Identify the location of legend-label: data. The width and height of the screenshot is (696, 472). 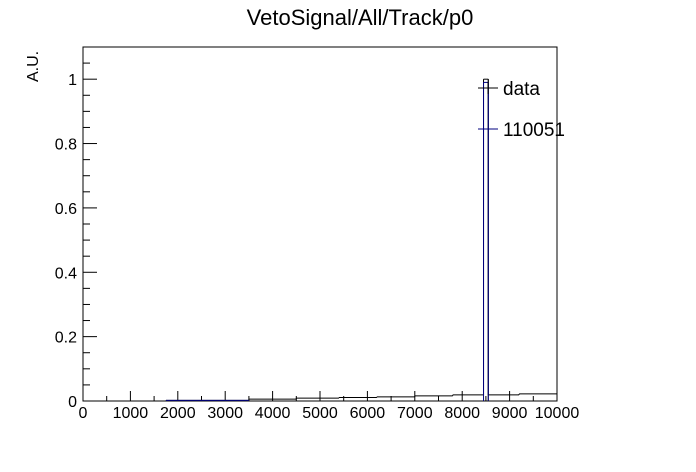
(521, 89).